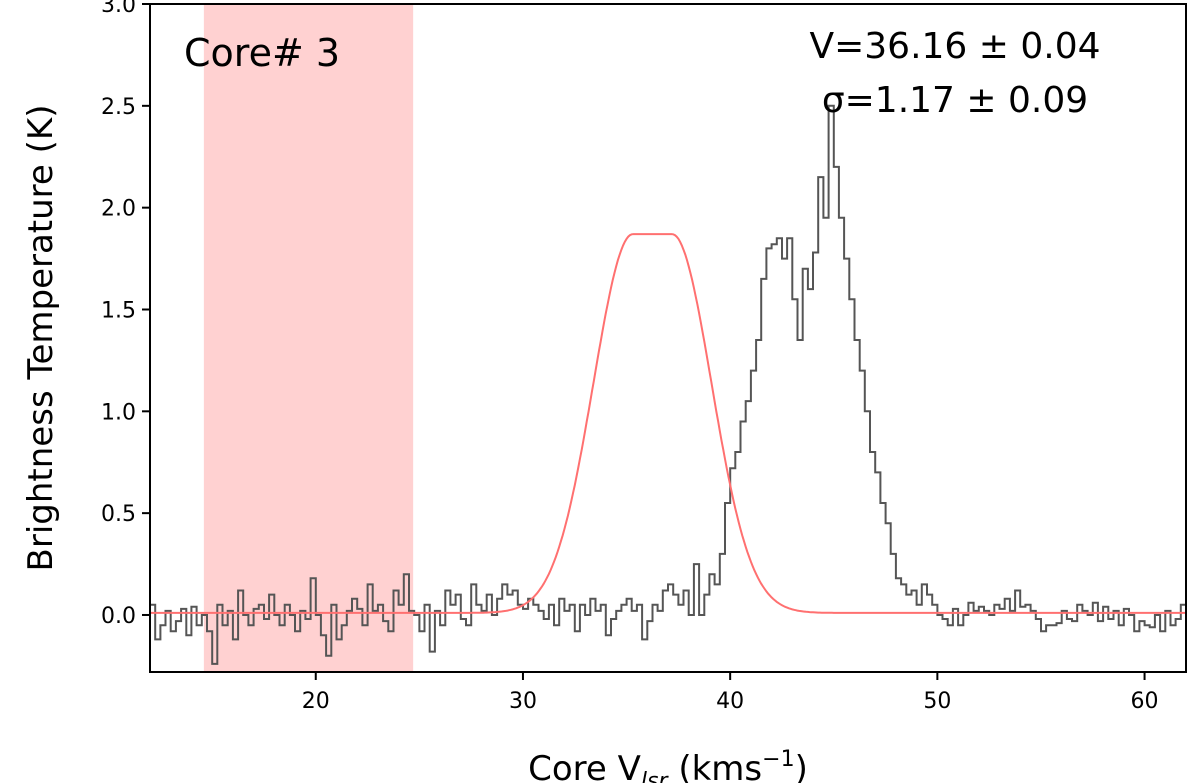 Image resolution: width=1200 pixels, height=783 pixels. Describe the element at coordinates (1145, 701) in the screenshot. I see `x-tick-label: 60` at that location.